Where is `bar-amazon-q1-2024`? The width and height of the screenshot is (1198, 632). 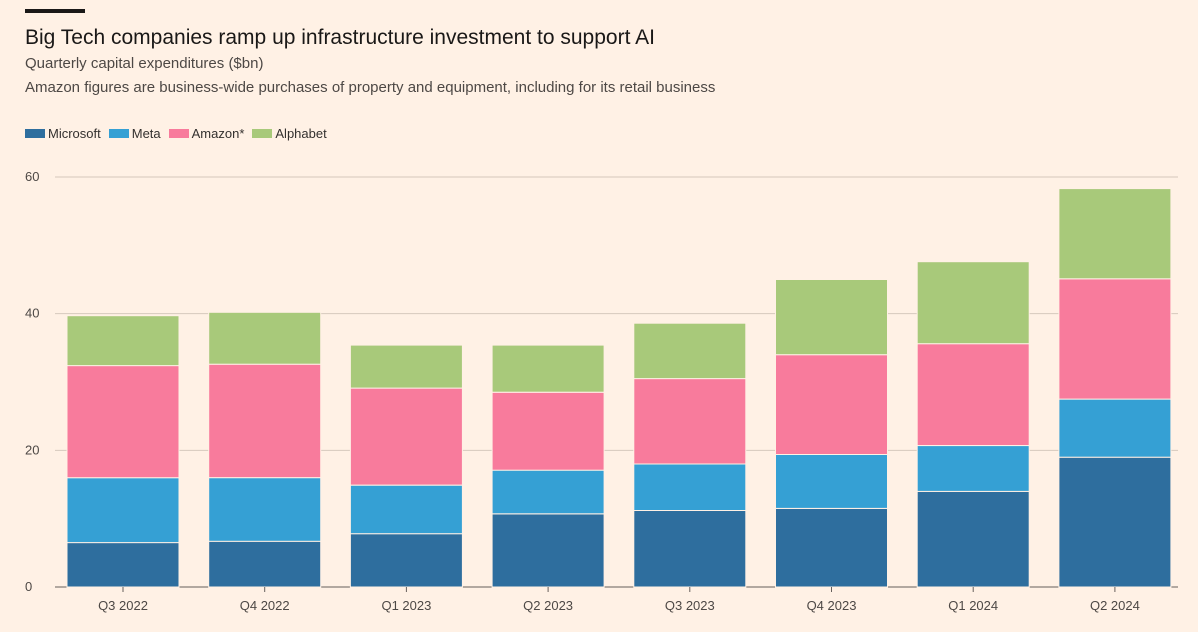
bar-amazon-q1-2024 is located at coordinates (973, 395).